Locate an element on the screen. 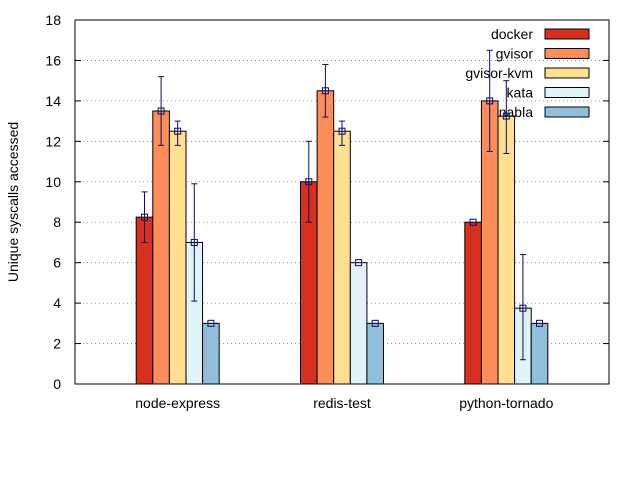 The height and width of the screenshot is (480, 640). legend-label-docker: docker is located at coordinates (512, 34).